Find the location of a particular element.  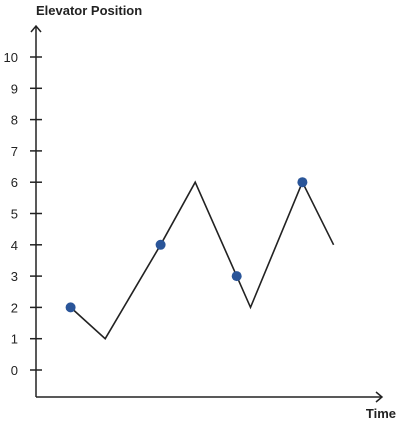

y-tick-label: 8 is located at coordinates (14, 120).